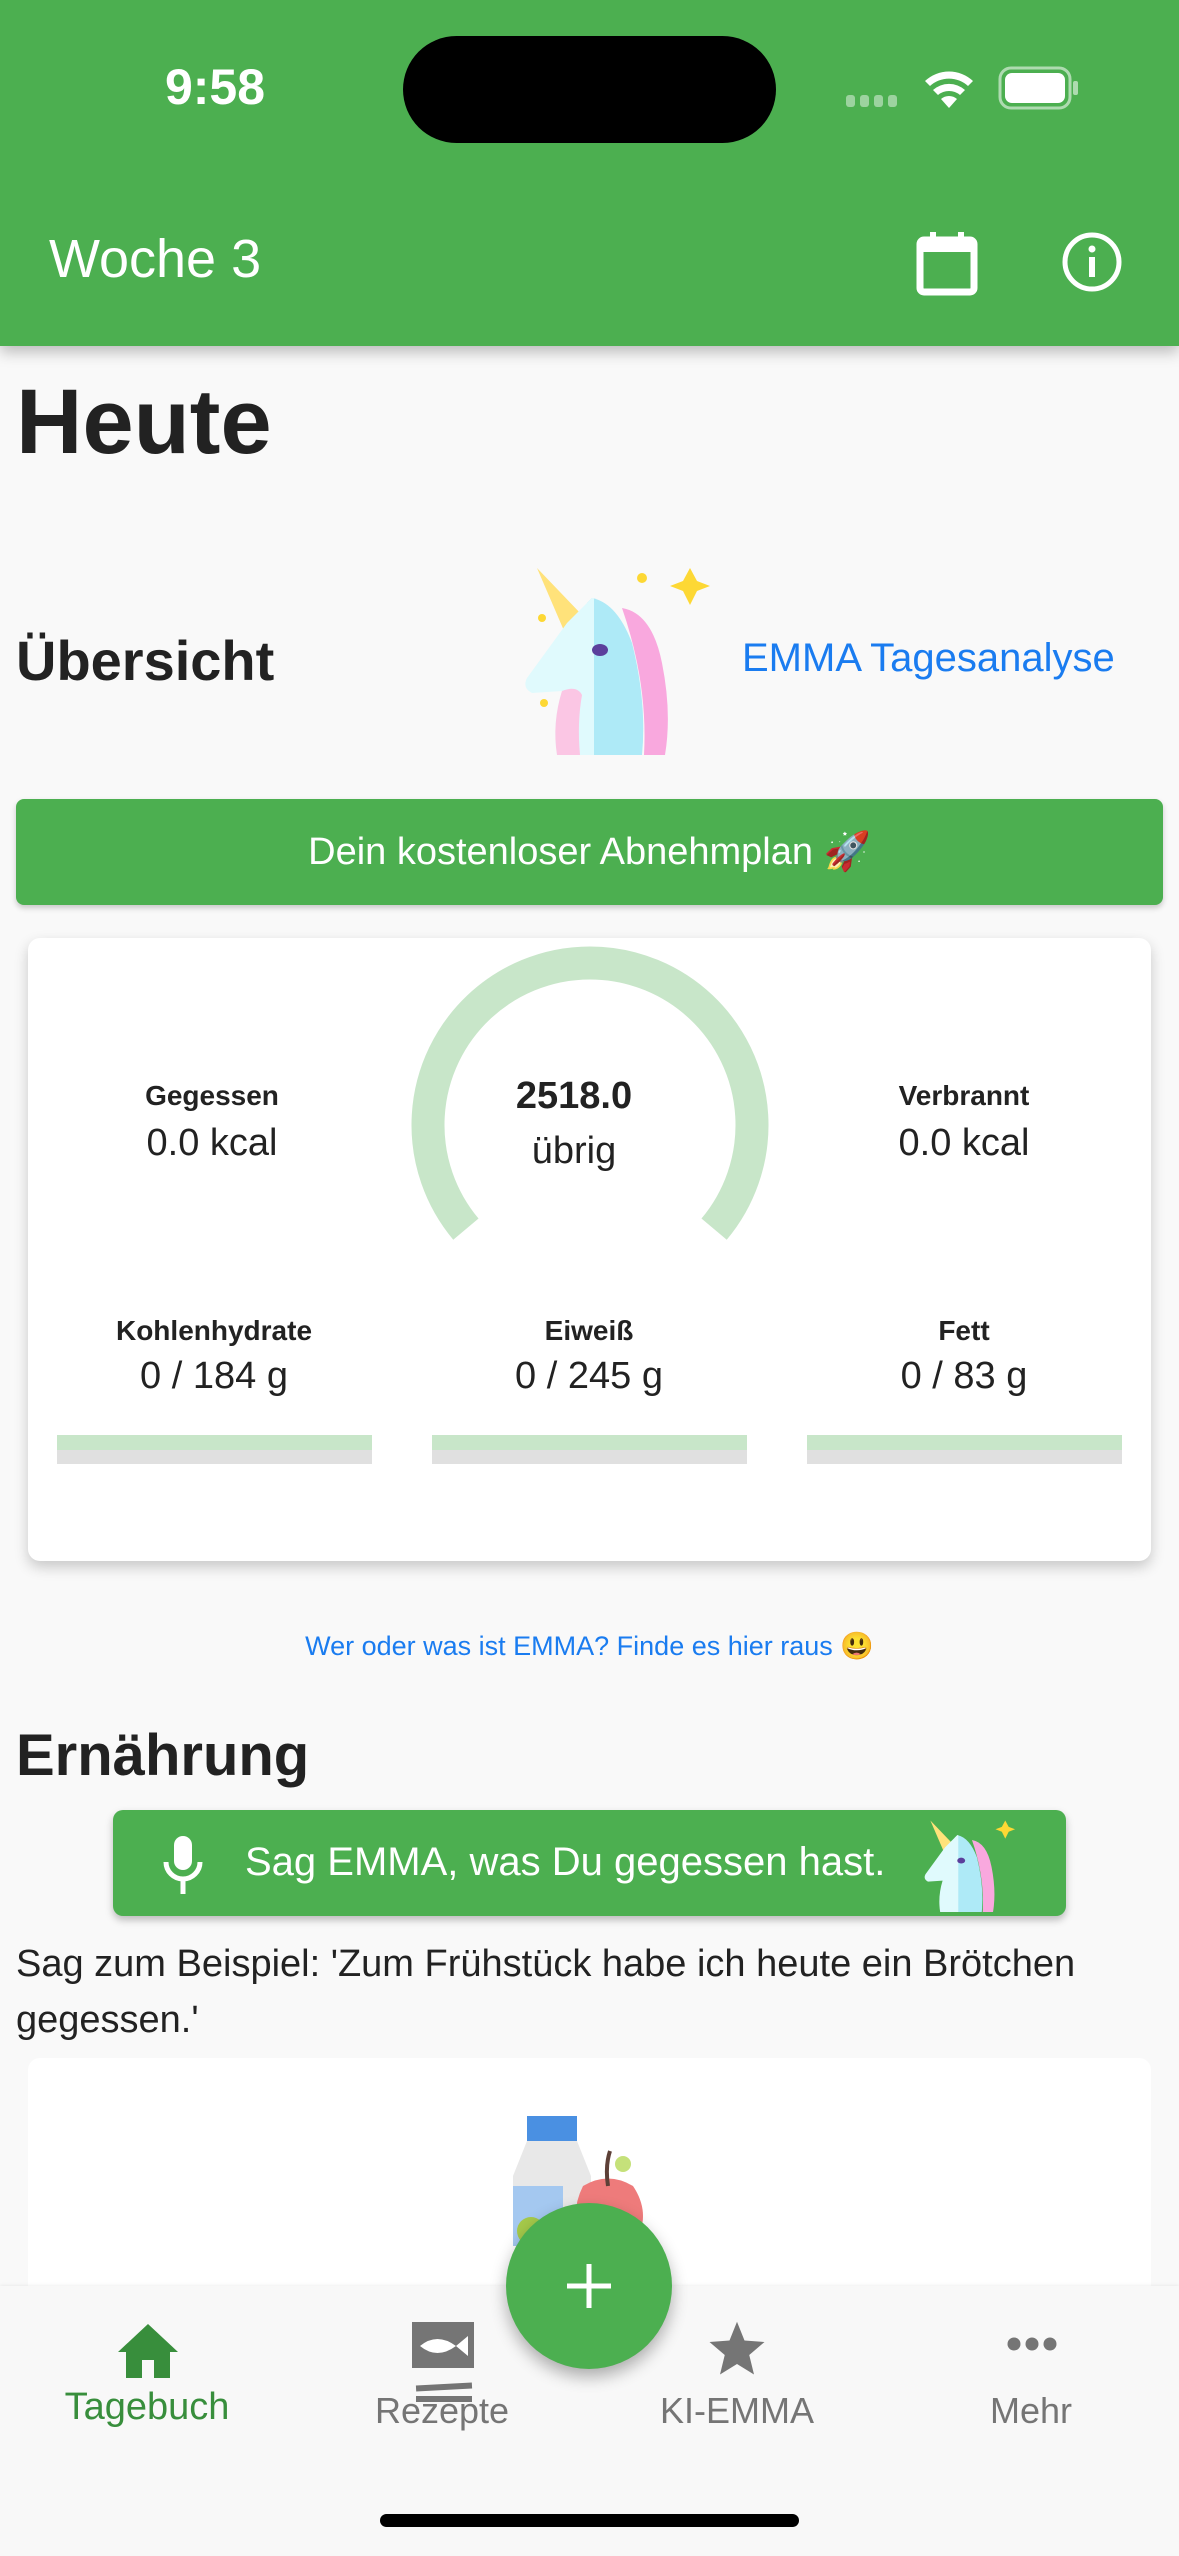 The width and height of the screenshot is (1179, 2556). Describe the element at coordinates (565, 1862) in the screenshot. I see `voice-button-label: Sag EMMA, was Du gegessen hast.` at that location.